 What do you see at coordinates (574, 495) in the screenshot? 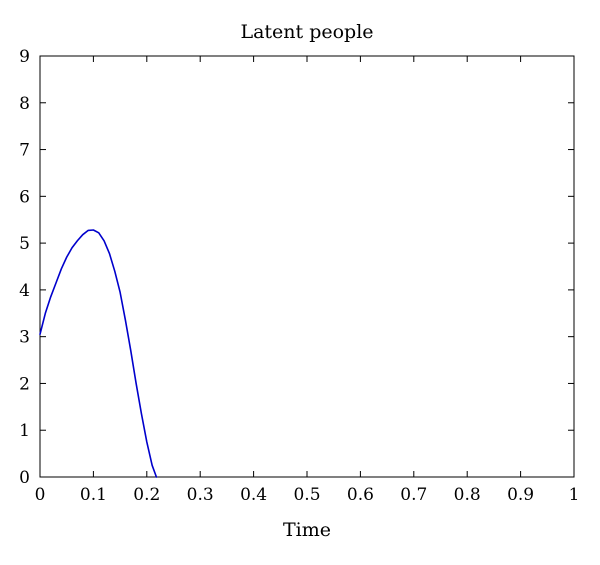
I see `x-tick-label: 1` at bounding box center [574, 495].